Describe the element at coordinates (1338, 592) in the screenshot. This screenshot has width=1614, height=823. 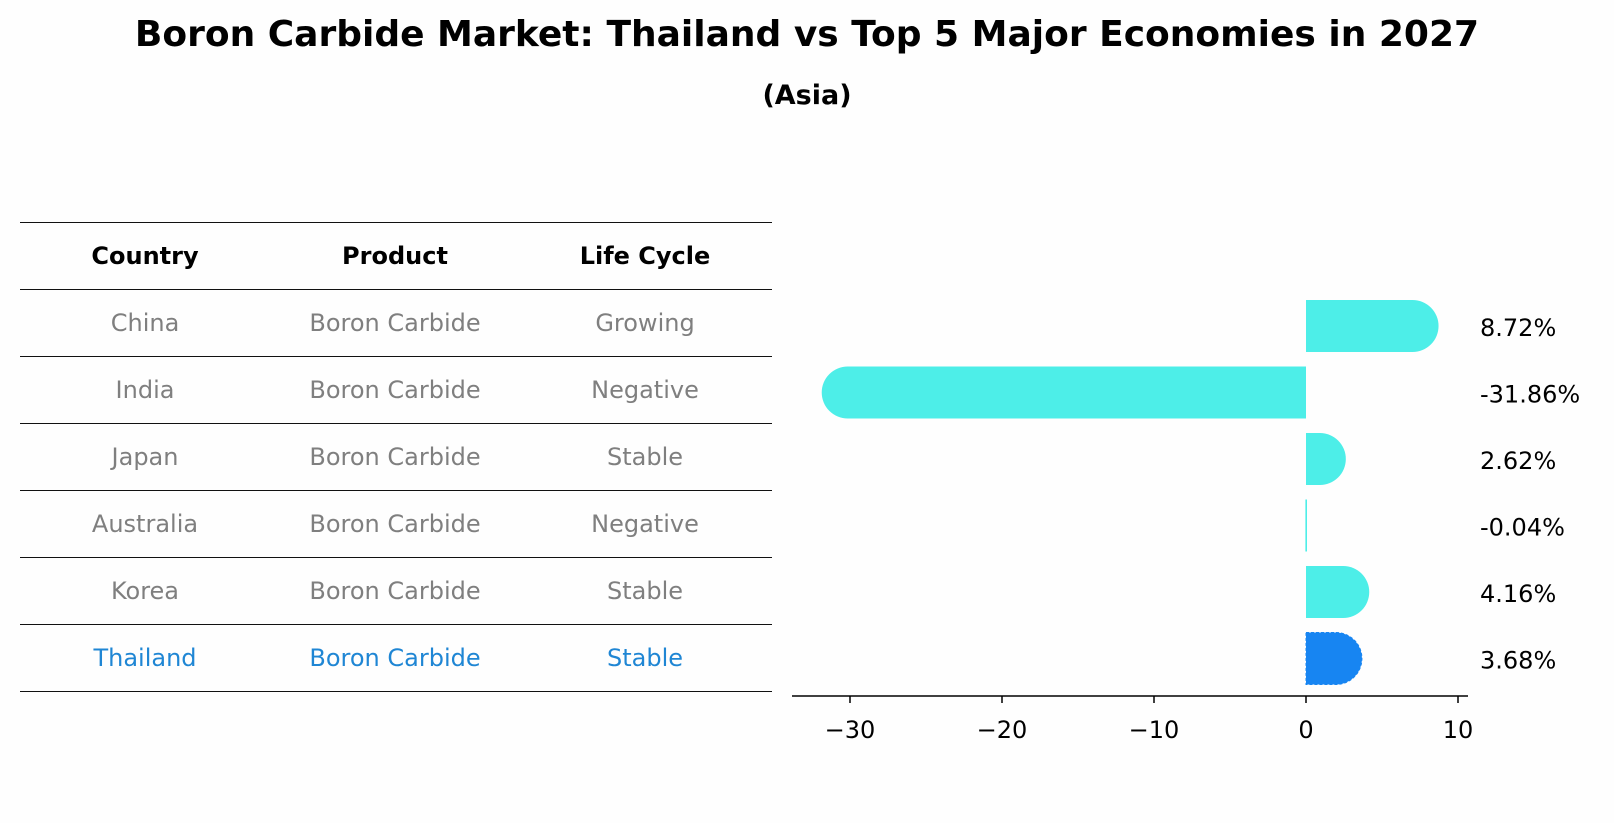
I see `bar-korea` at that location.